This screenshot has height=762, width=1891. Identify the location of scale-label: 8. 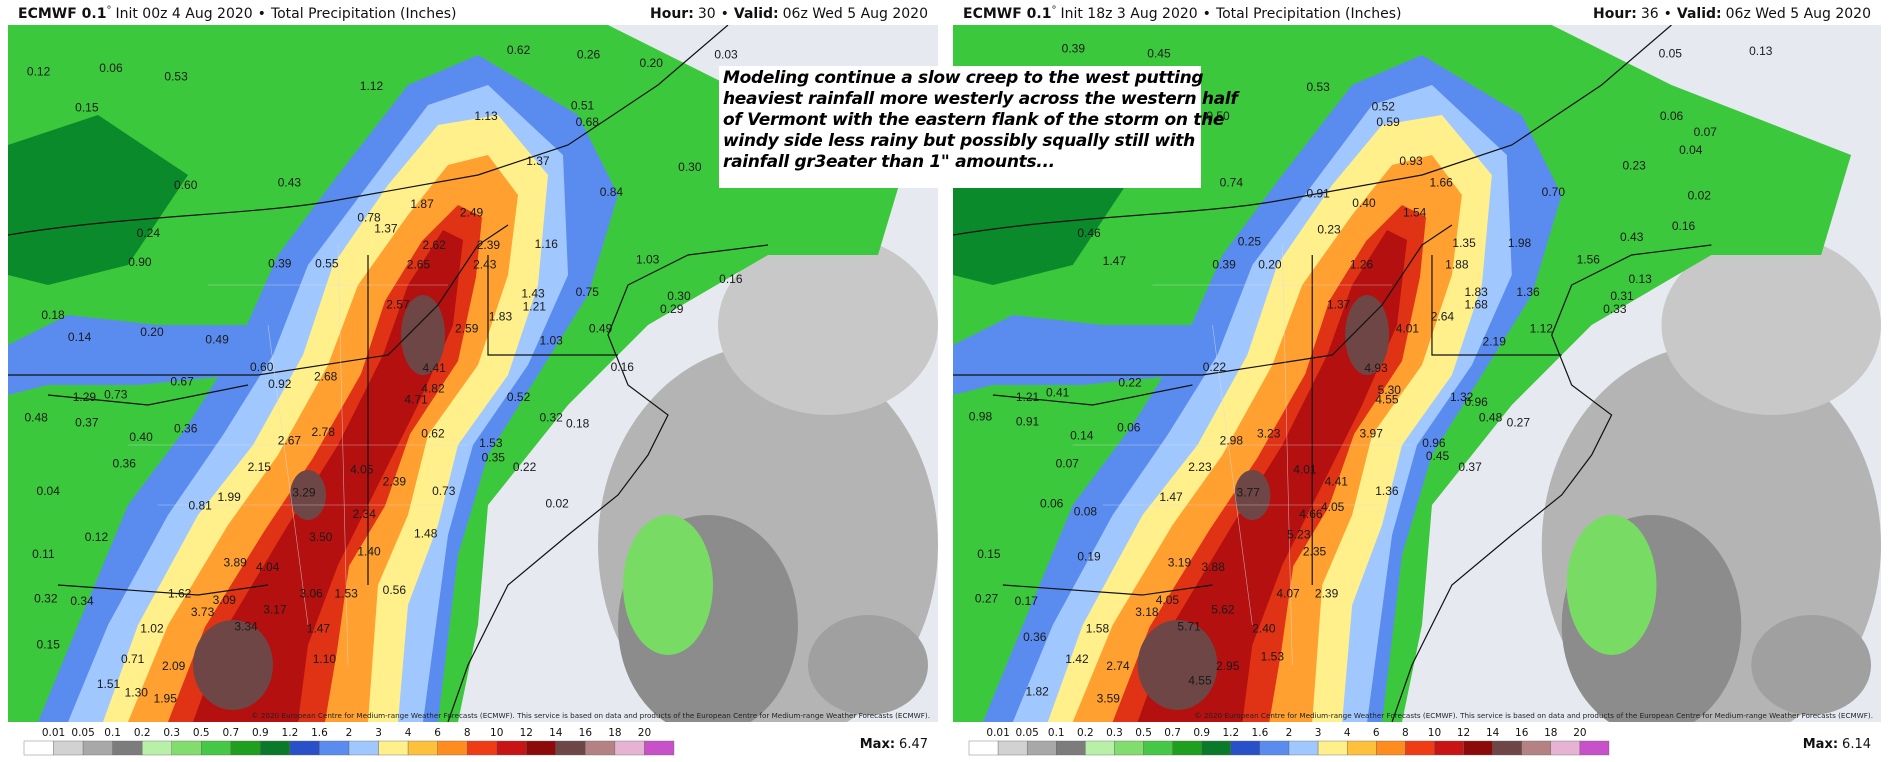
(467, 733).